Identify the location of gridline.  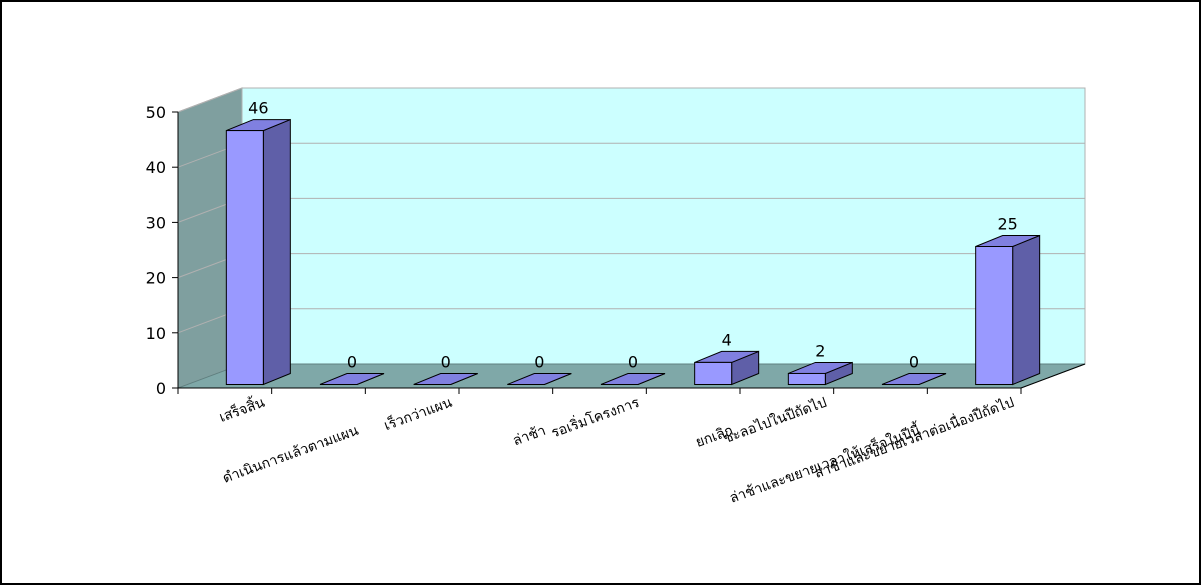
(631, 100).